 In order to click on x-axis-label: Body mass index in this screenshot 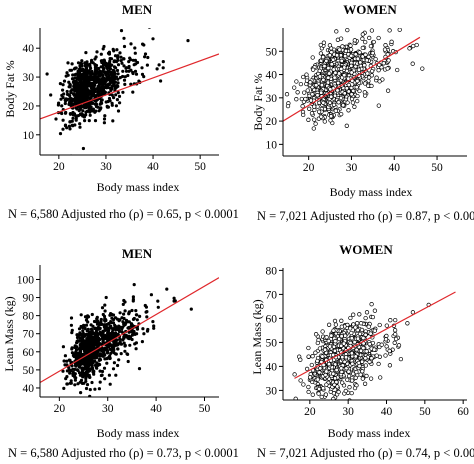, I will do `click(138, 433)`.